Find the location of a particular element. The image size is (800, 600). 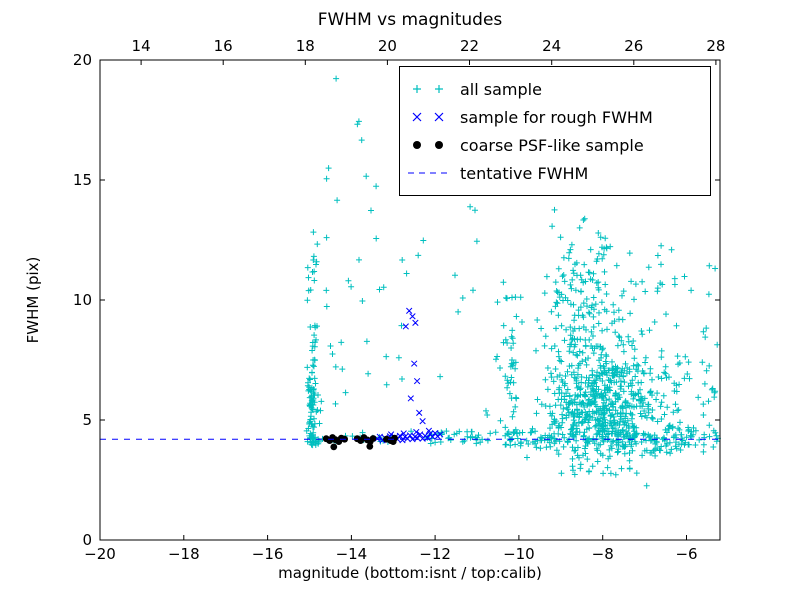

tick-label: −12 is located at coordinates (435, 554).